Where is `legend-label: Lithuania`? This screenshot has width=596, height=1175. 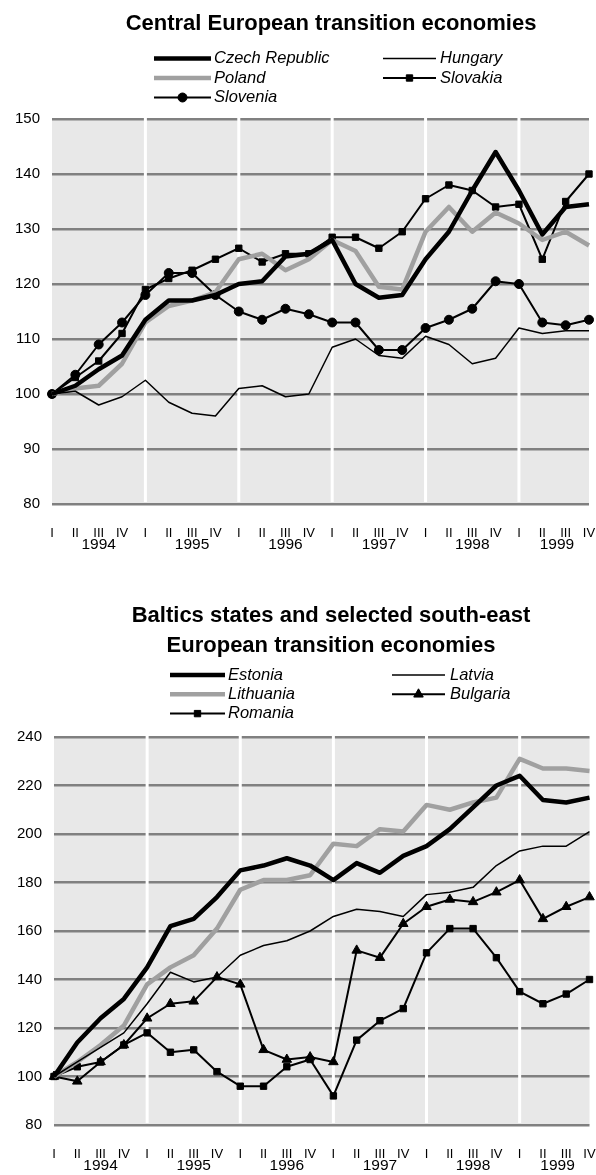
legend-label: Lithuania is located at coordinates (261, 692).